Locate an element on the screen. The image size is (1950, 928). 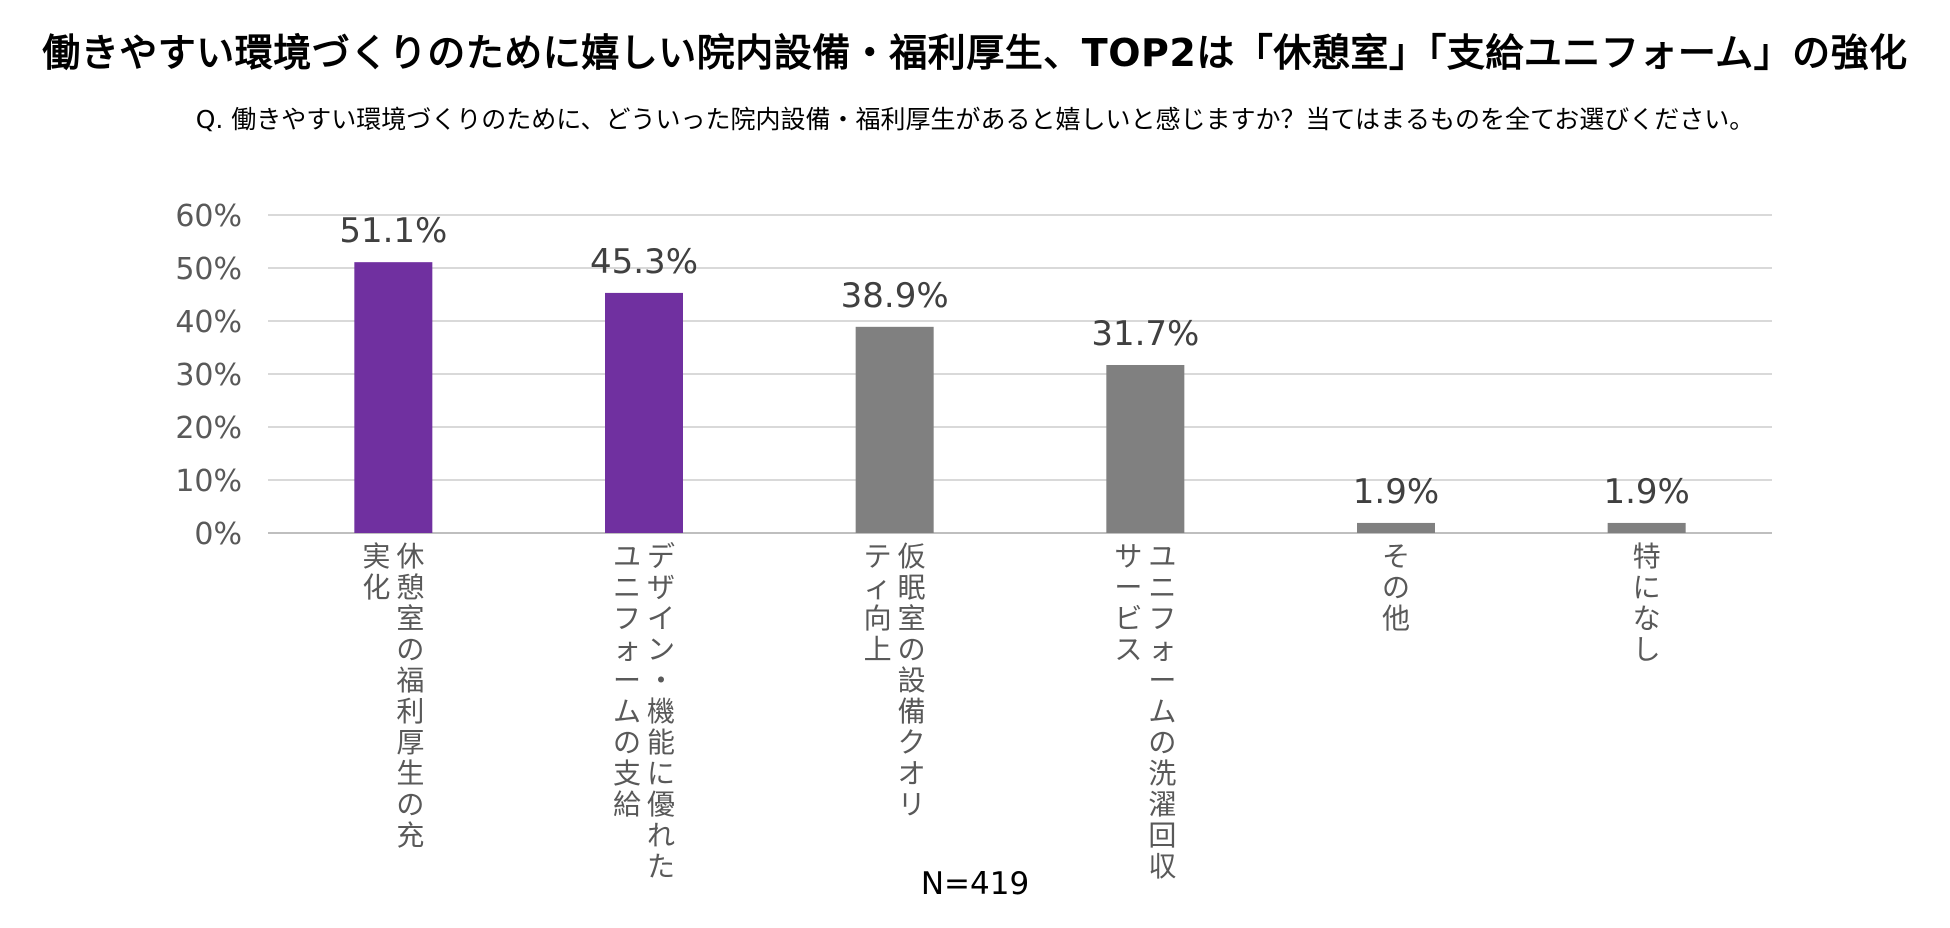
y-tick-label: 60% is located at coordinates (208, 216).